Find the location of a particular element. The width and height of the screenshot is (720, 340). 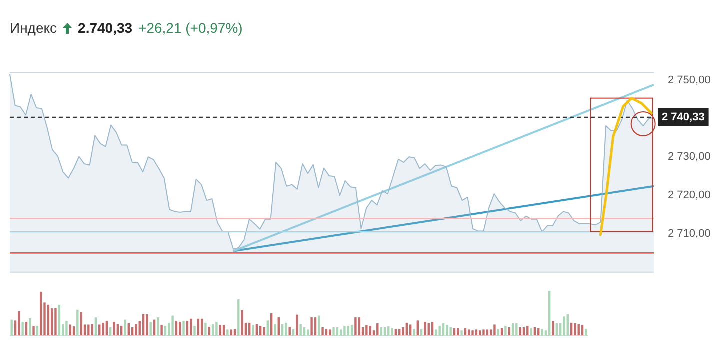

ref-line-label: 2 740,33 is located at coordinates (683, 117).